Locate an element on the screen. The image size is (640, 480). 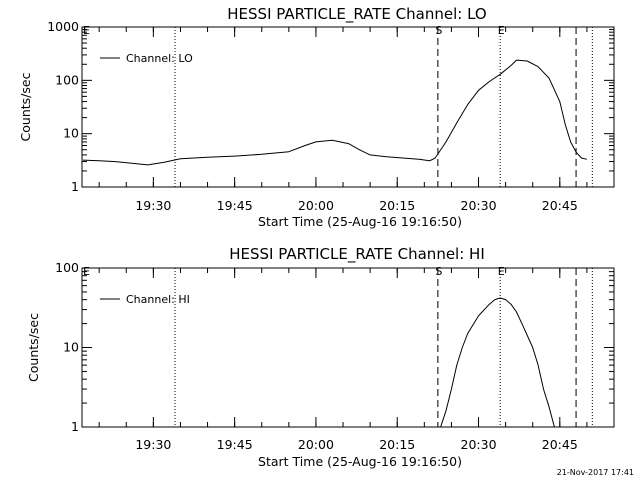
legend-label: Channel: HI is located at coordinates (158, 299).